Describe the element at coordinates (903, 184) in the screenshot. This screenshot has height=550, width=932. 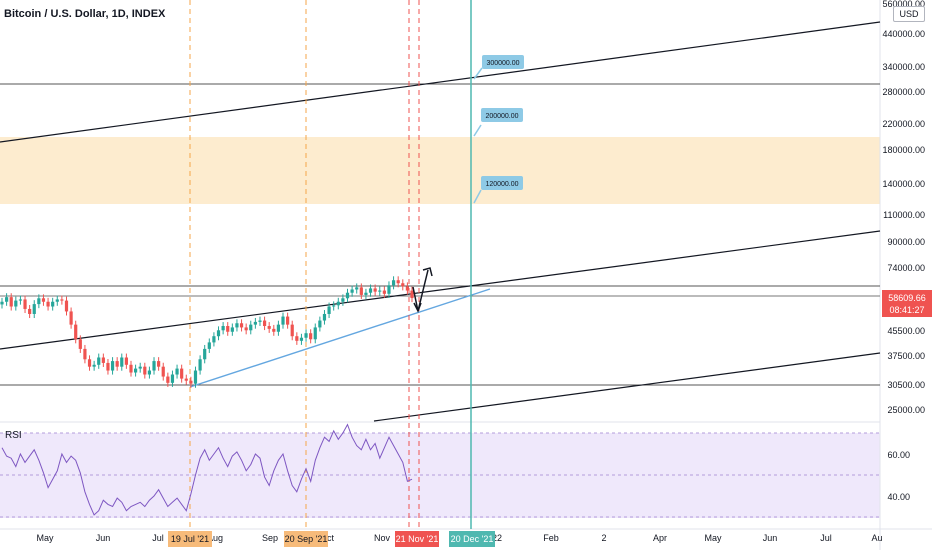
I see `price-tick: 140000.00` at that location.